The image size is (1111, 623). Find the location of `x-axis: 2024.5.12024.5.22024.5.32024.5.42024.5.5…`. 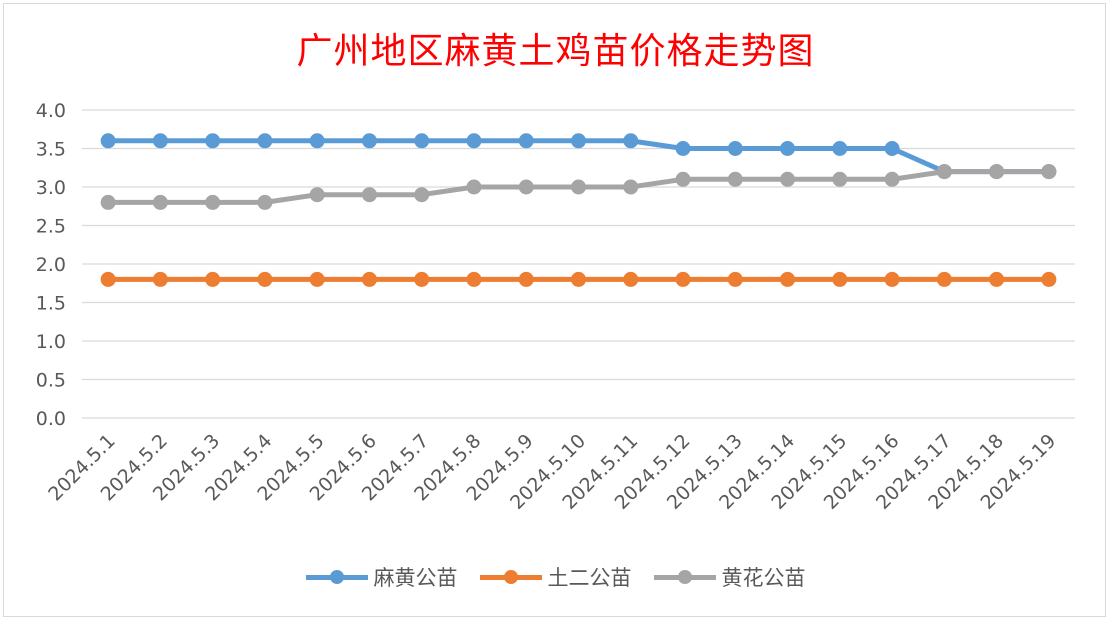

x-axis: 2024.5.12024.5.22024.5.32024.5.42024.5.5… is located at coordinates (552, 472).